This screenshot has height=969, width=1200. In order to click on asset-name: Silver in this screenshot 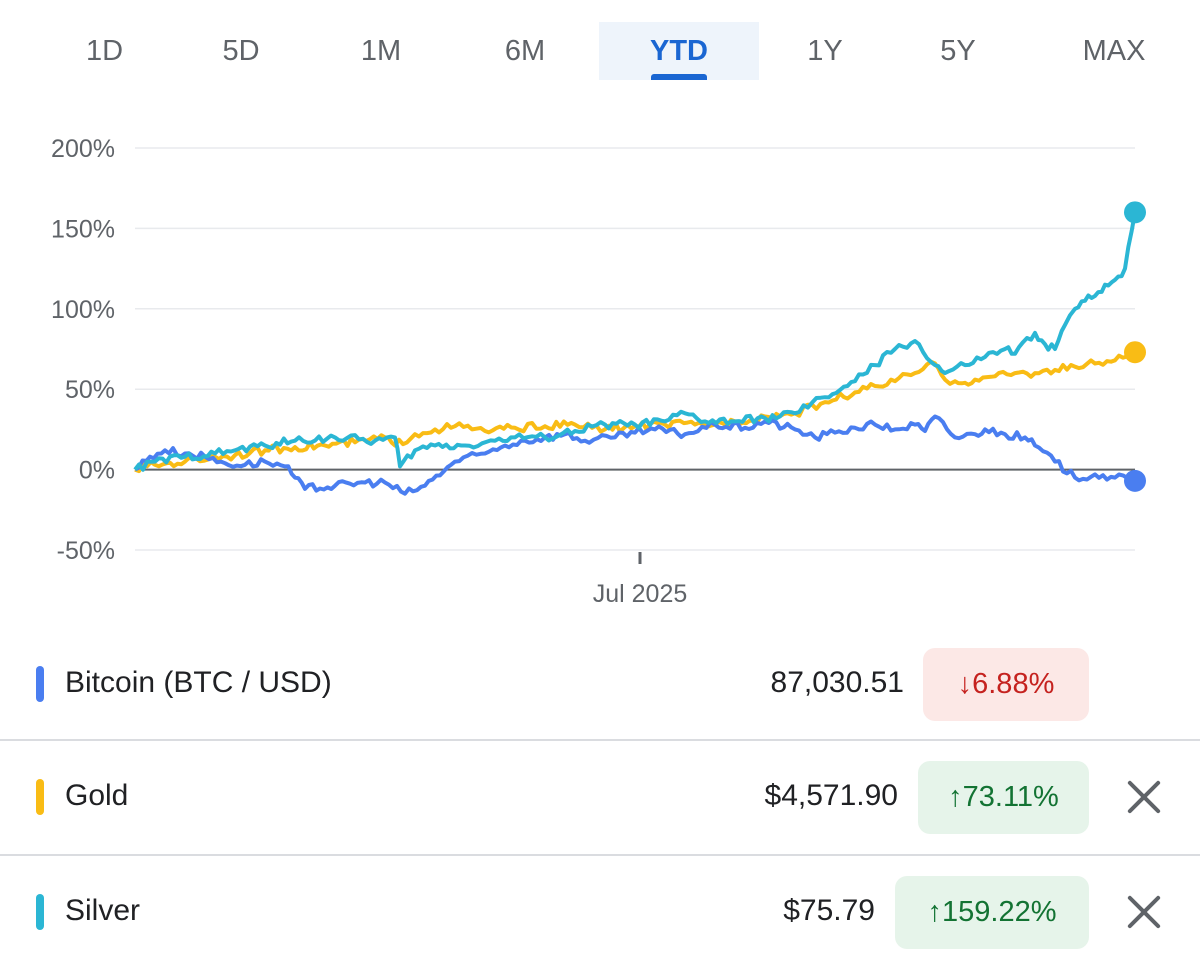, I will do `click(103, 910)`.